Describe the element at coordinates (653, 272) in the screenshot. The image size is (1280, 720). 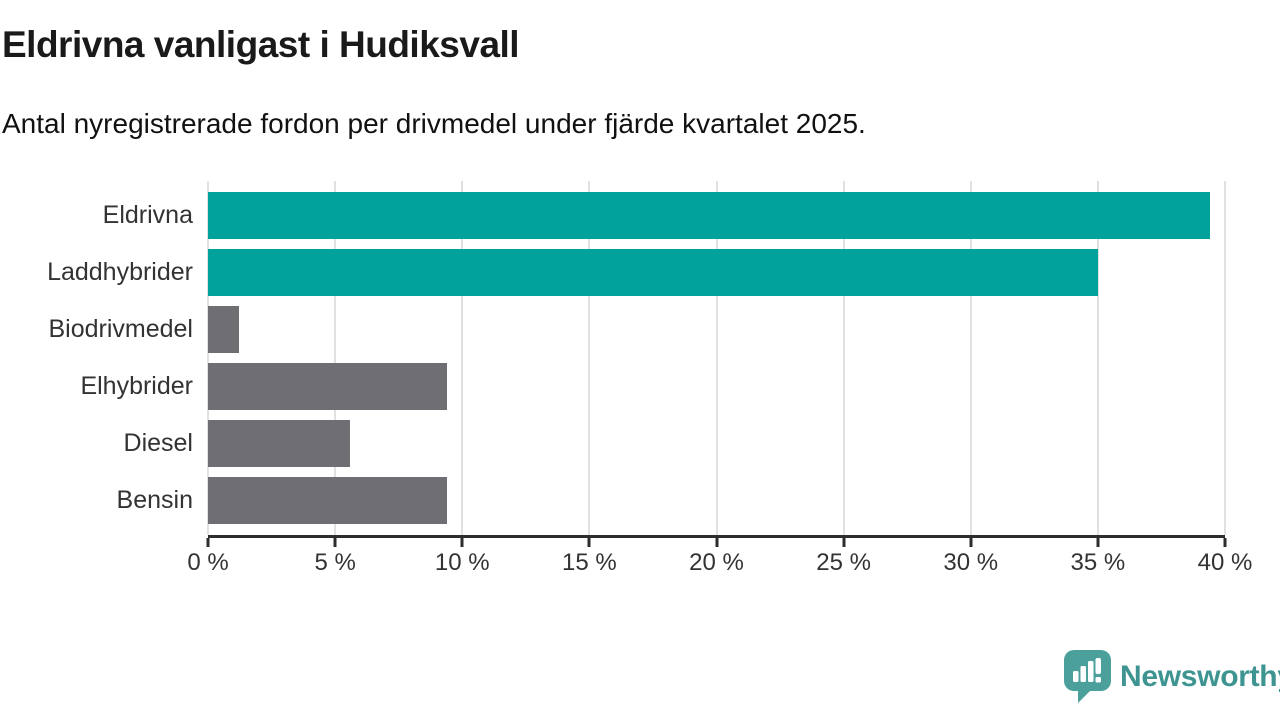
I see `bar-laddhybrider` at that location.